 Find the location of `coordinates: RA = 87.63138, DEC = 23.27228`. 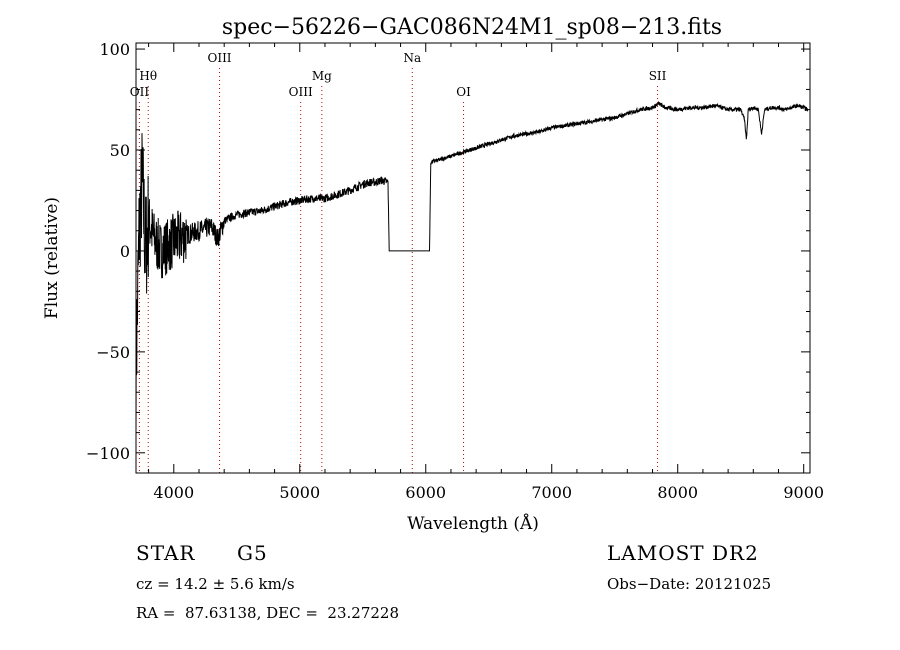

coordinates: RA = 87.63138, DEC = 23.27228 is located at coordinates (268, 613).